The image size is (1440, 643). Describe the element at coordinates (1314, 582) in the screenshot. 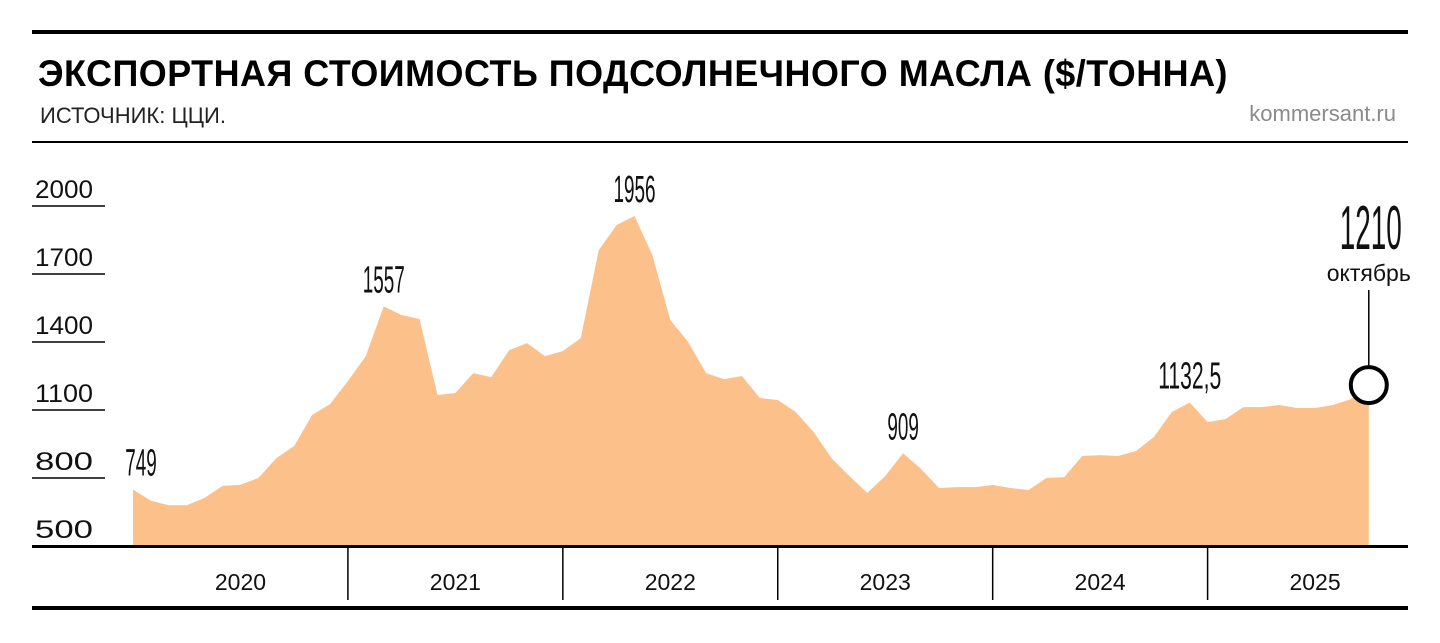

I see `year-label: 2025` at that location.